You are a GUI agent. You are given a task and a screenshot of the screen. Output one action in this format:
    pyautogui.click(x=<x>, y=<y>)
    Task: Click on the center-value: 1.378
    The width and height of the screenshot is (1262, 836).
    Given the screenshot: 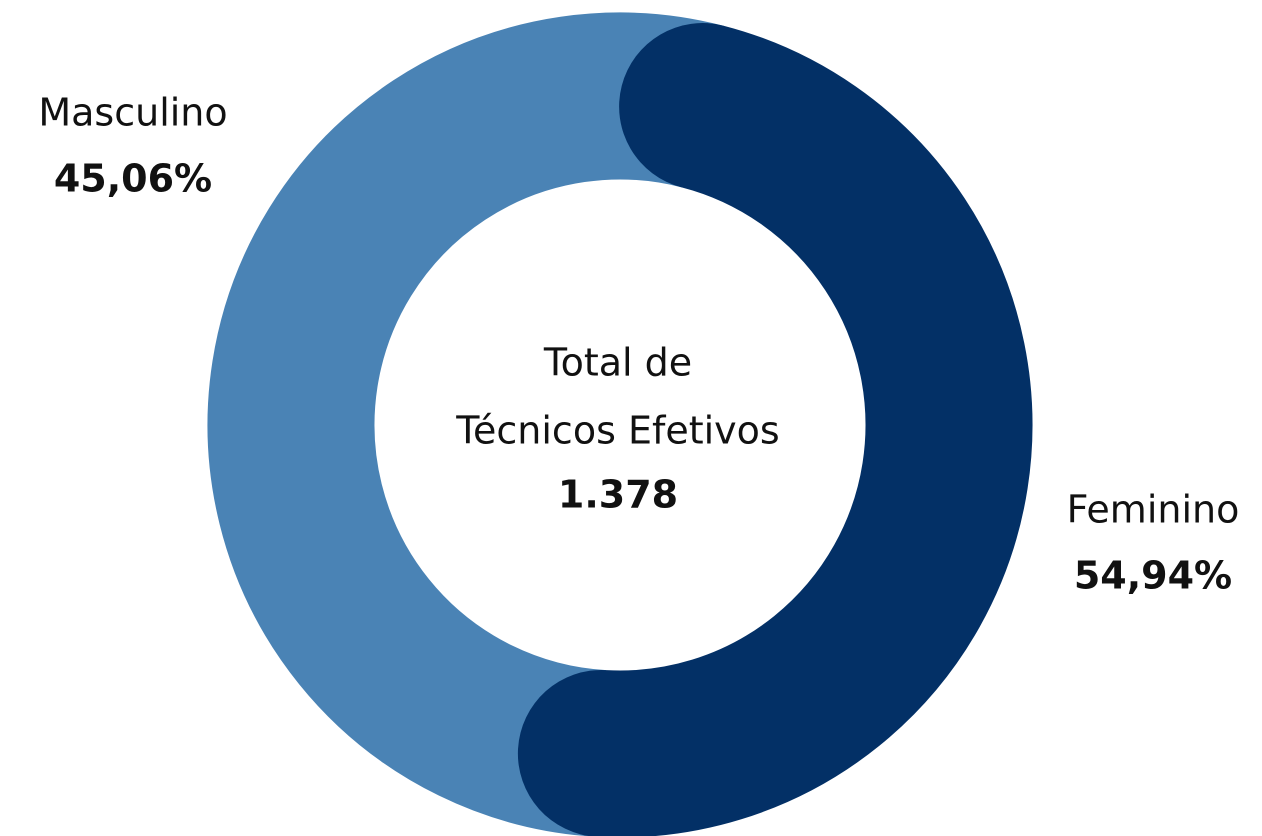 What is the action you would take?
    pyautogui.click(x=618, y=495)
    